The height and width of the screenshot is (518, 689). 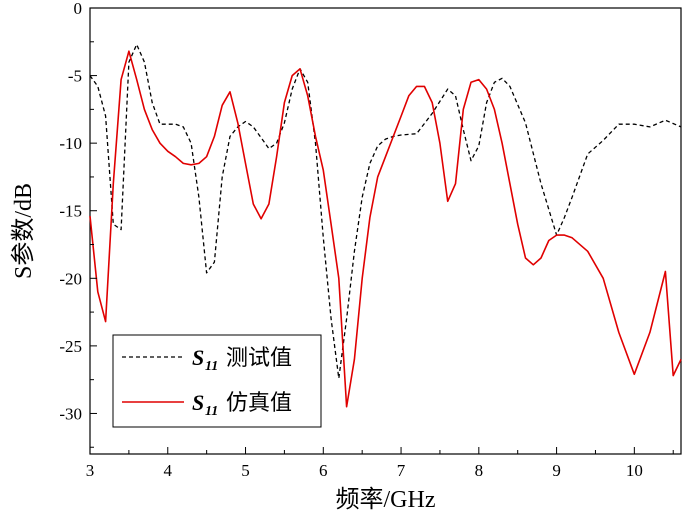 I want to click on y-axis-title: S参数/dB, so click(x=23, y=231).